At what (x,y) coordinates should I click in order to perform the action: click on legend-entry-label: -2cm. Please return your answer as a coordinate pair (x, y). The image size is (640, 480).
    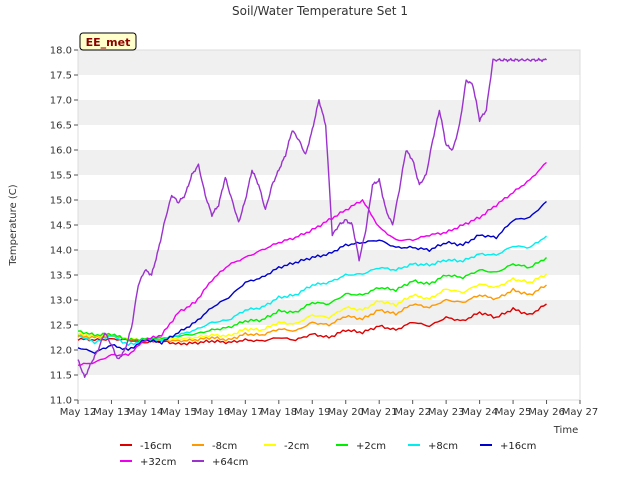
    Looking at the image, I should click on (296, 446).